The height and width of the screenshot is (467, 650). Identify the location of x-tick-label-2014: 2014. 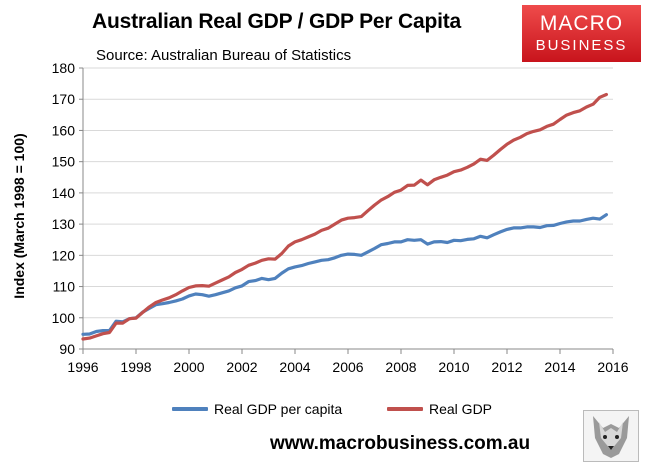
(559, 367).